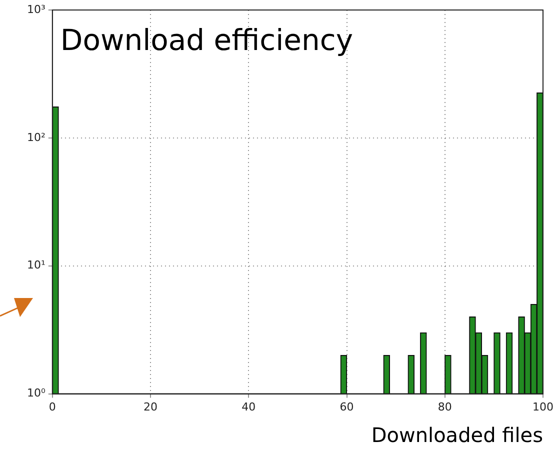 The height and width of the screenshot is (457, 557). Describe the element at coordinates (249, 407) in the screenshot. I see `x-tick-label: 40` at that location.